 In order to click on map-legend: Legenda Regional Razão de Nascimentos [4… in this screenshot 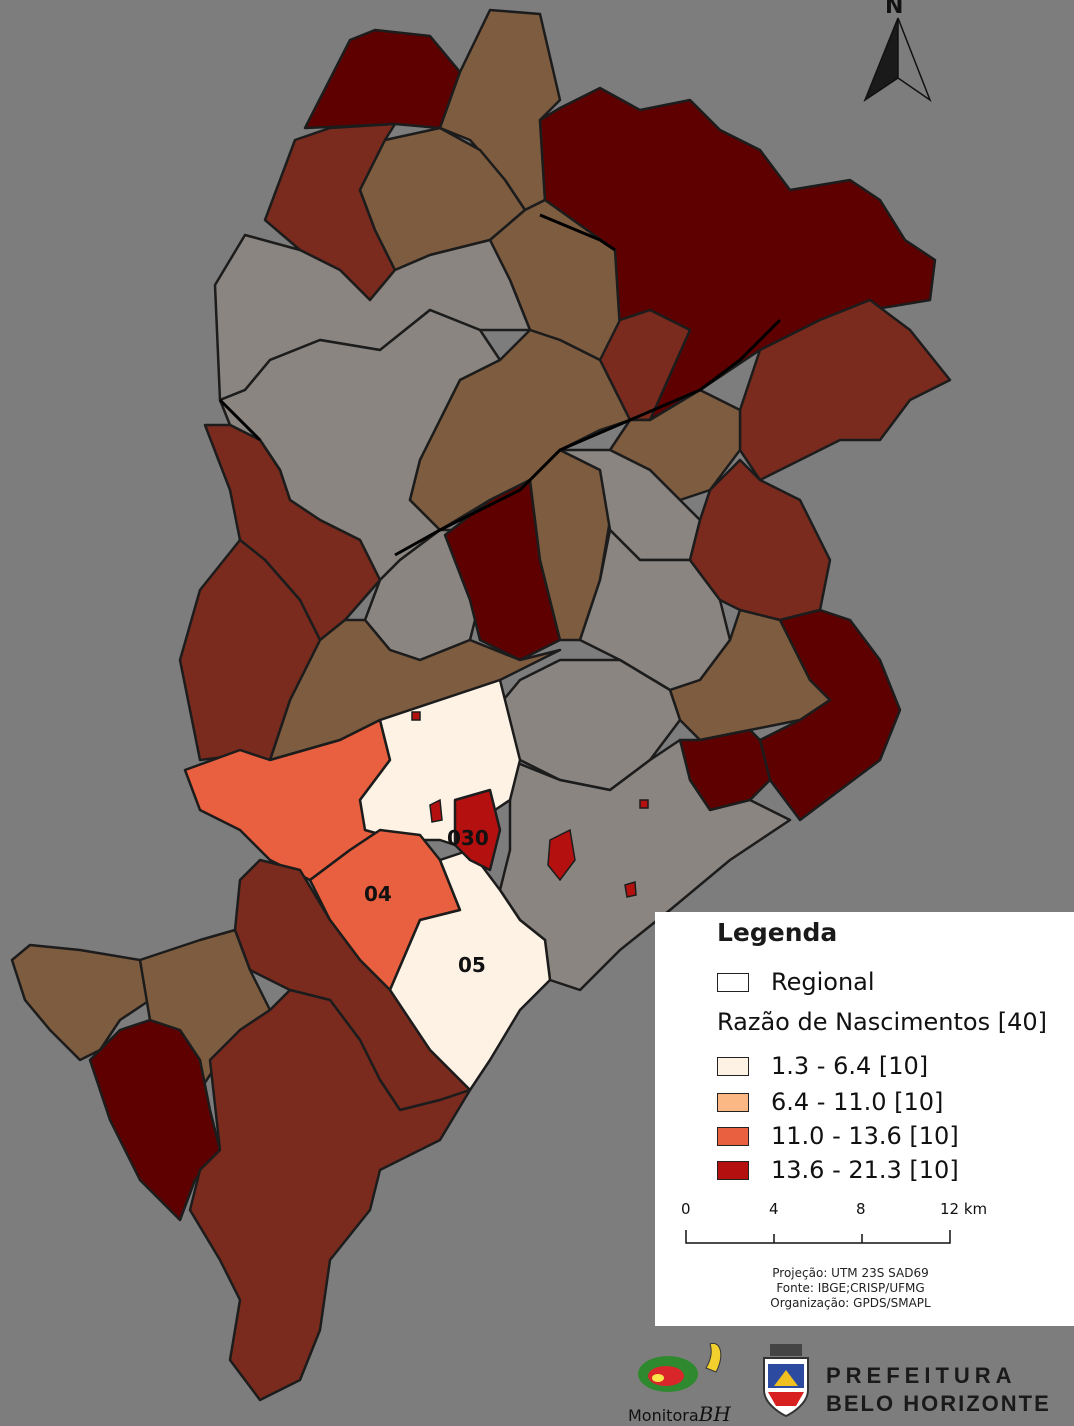, I will do `click(864, 1119)`.